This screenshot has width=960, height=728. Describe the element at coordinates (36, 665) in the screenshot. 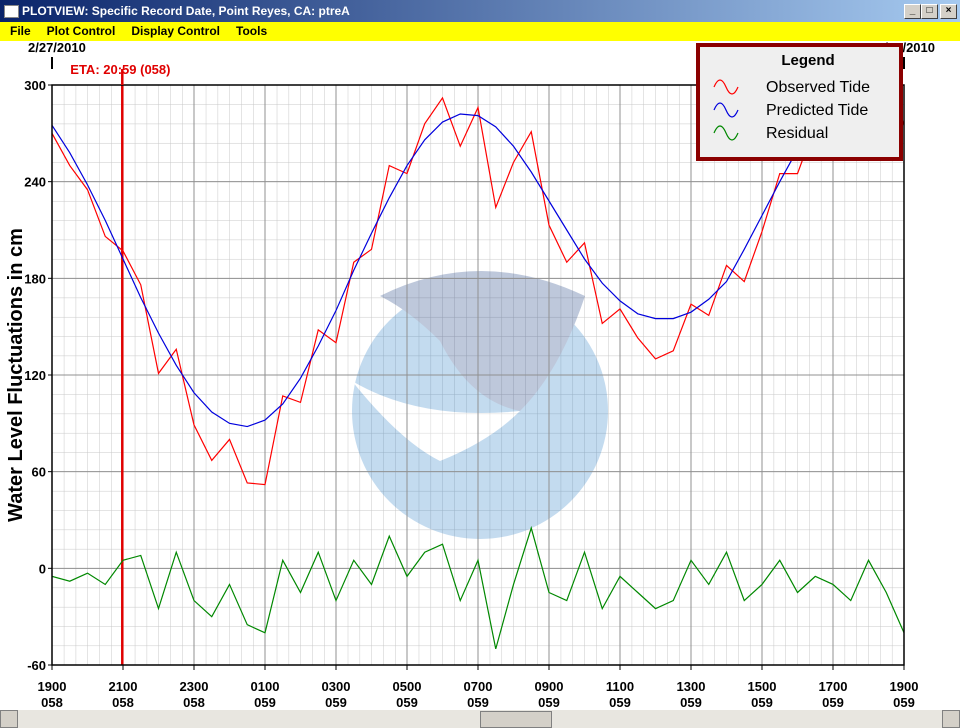

I see `y-tick-label: -60` at that location.